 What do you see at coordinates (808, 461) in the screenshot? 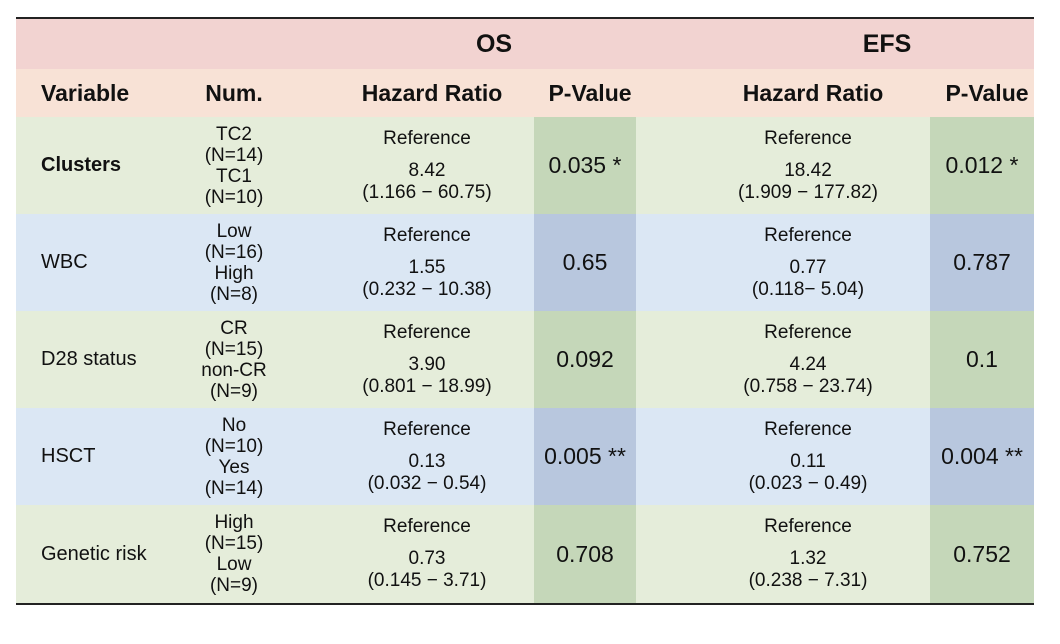
I see `efs-hr-value: 0.11` at bounding box center [808, 461].